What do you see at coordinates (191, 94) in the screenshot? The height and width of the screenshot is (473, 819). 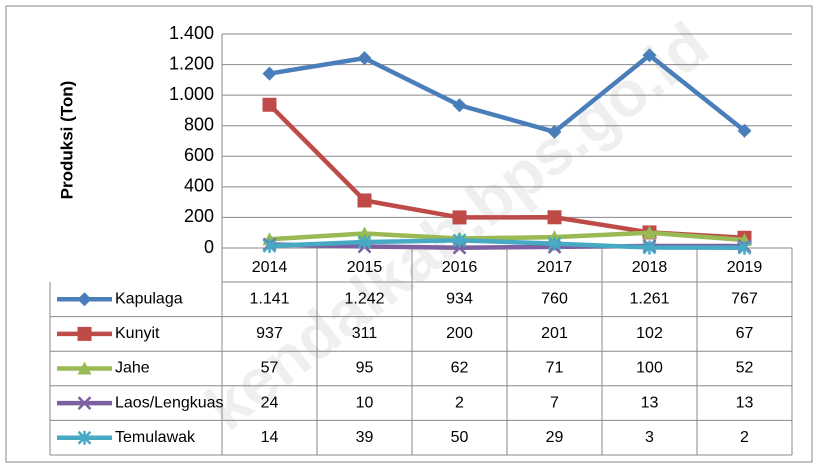 I see `y-tick-label: 1.000` at bounding box center [191, 94].